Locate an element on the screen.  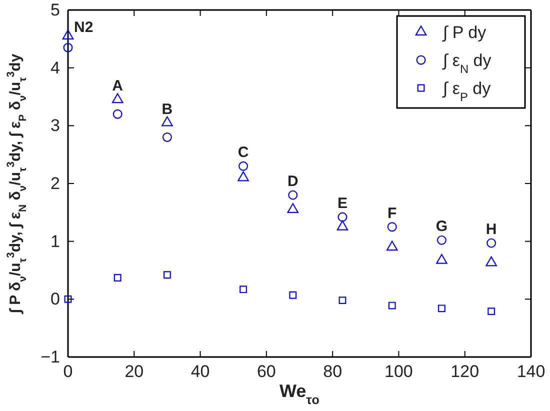
annotation: B is located at coordinates (167, 109).